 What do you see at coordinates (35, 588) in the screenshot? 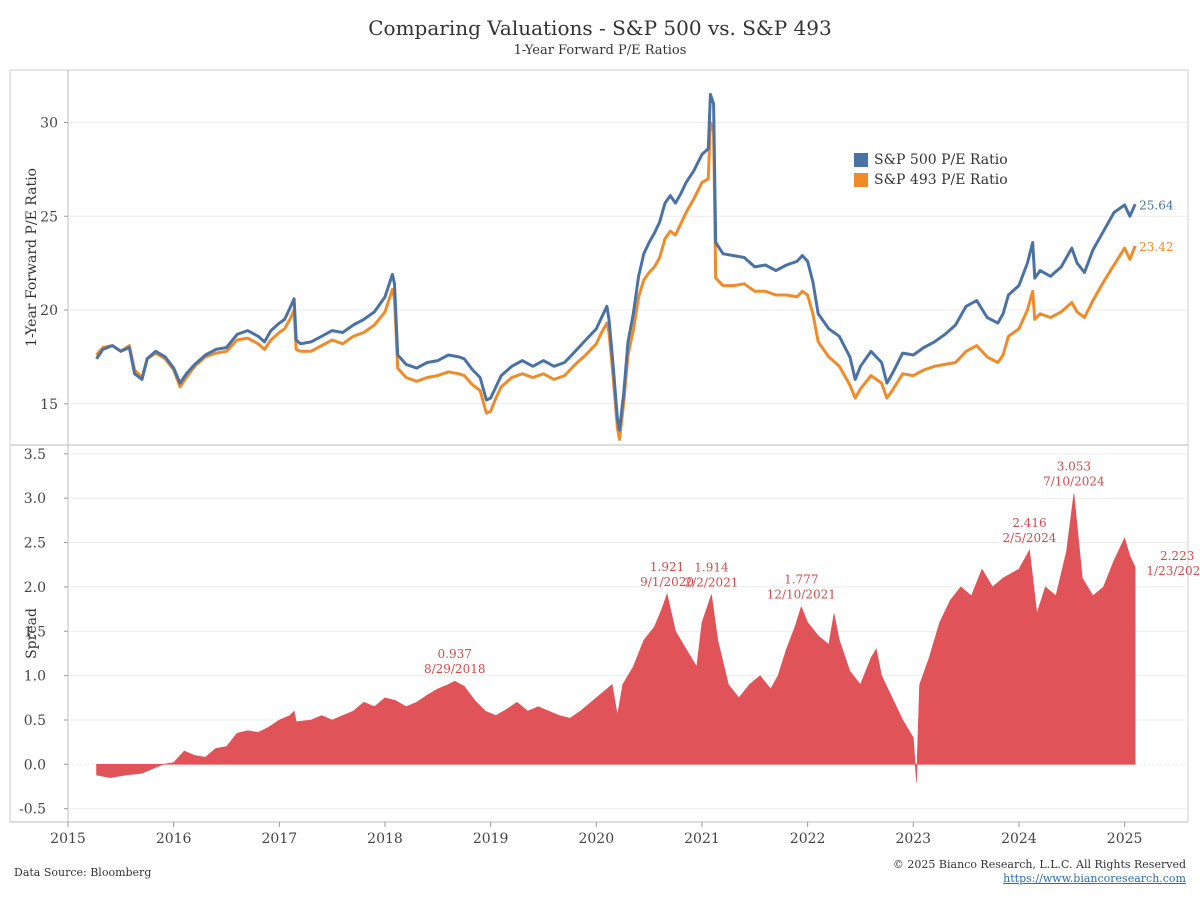
I see `y-tick-label-bottom: 2.0` at bounding box center [35, 588].